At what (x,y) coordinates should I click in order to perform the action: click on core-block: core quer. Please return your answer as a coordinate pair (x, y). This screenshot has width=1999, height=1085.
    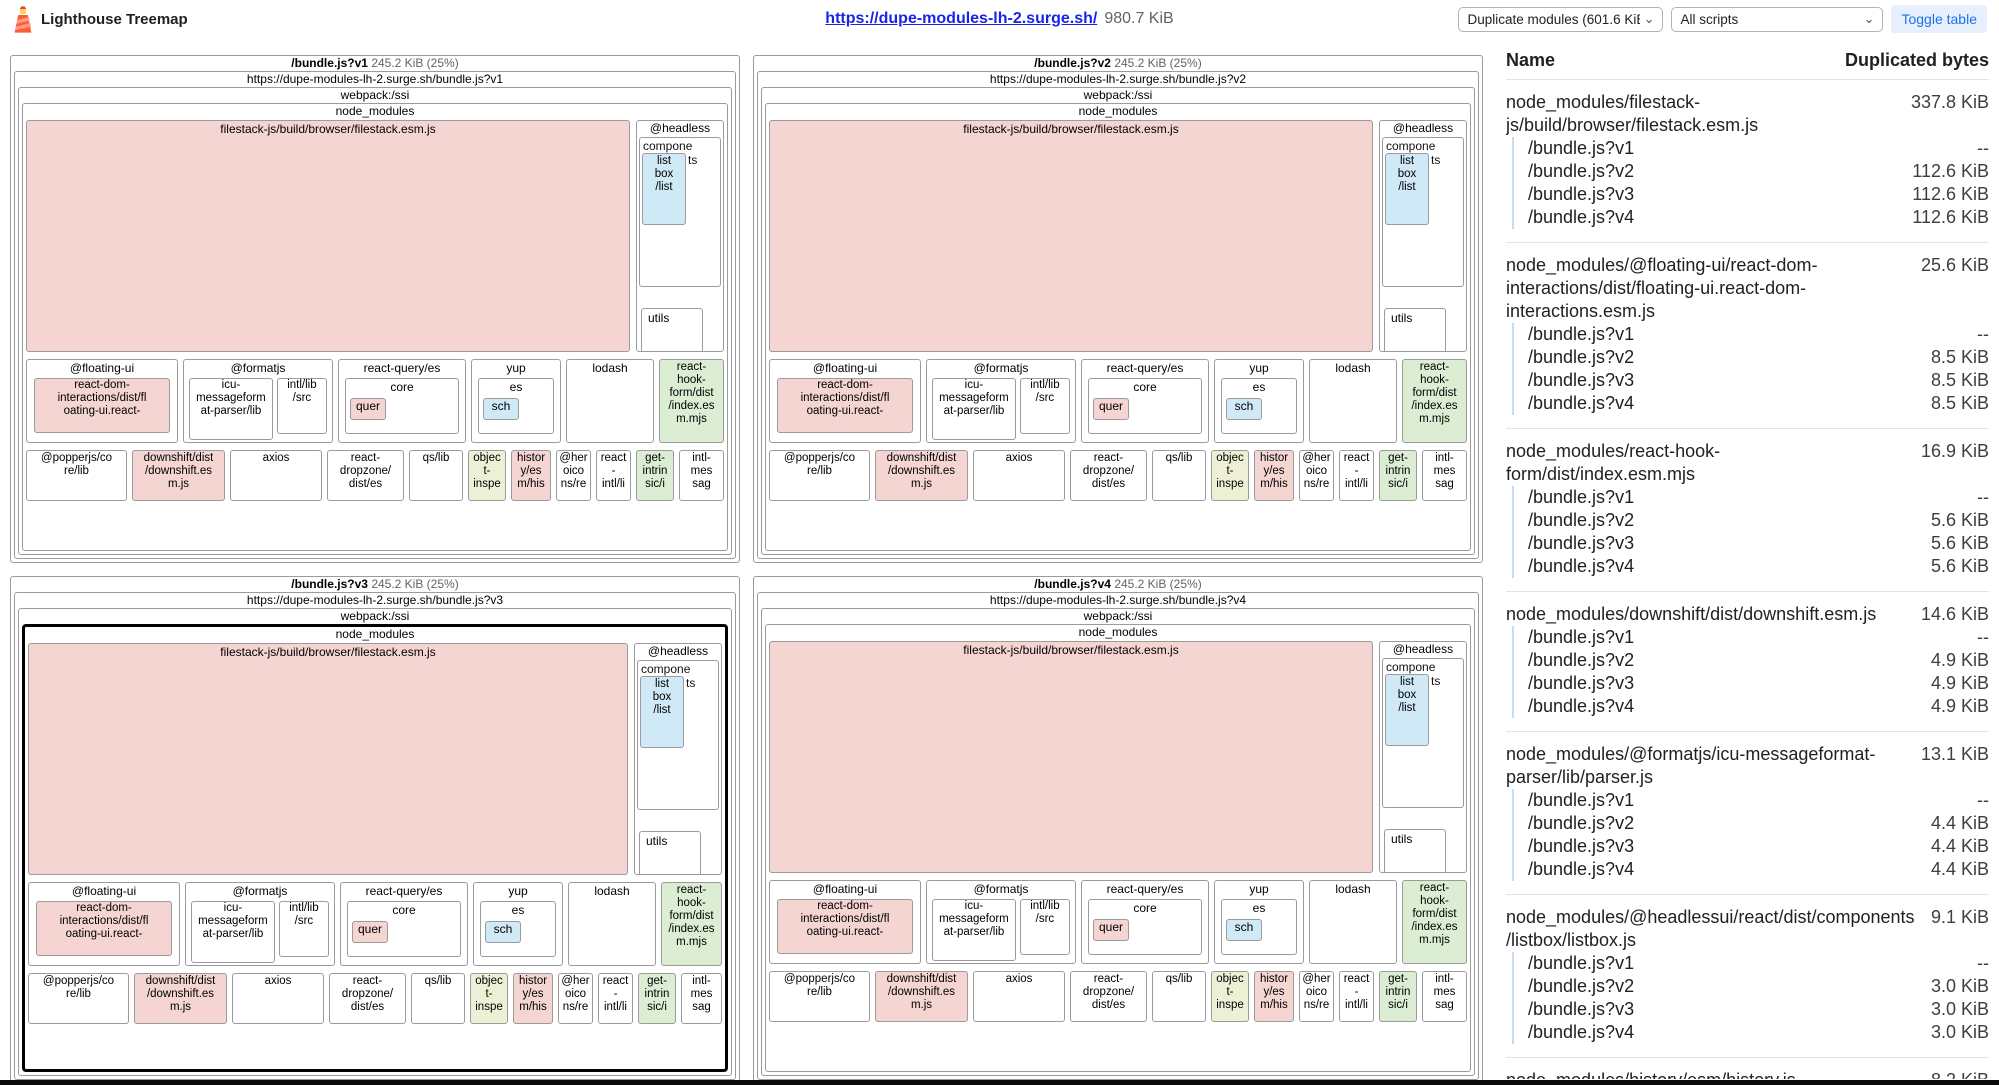
    Looking at the image, I should click on (404, 929).